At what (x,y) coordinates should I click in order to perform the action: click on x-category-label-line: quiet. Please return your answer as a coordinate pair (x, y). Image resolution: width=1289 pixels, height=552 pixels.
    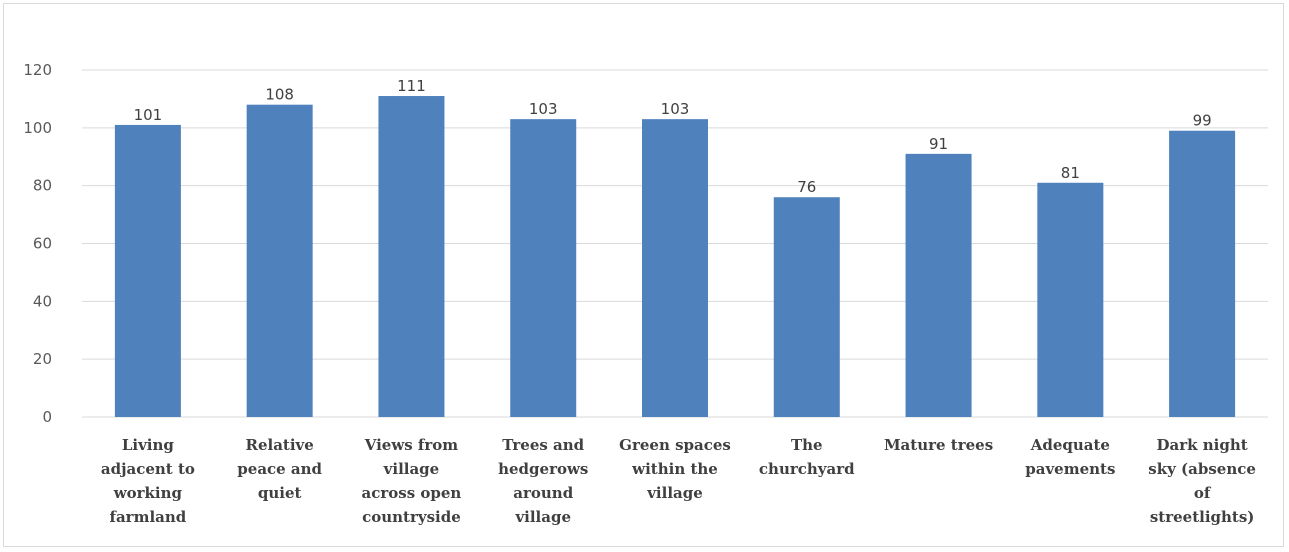
    Looking at the image, I should click on (280, 493).